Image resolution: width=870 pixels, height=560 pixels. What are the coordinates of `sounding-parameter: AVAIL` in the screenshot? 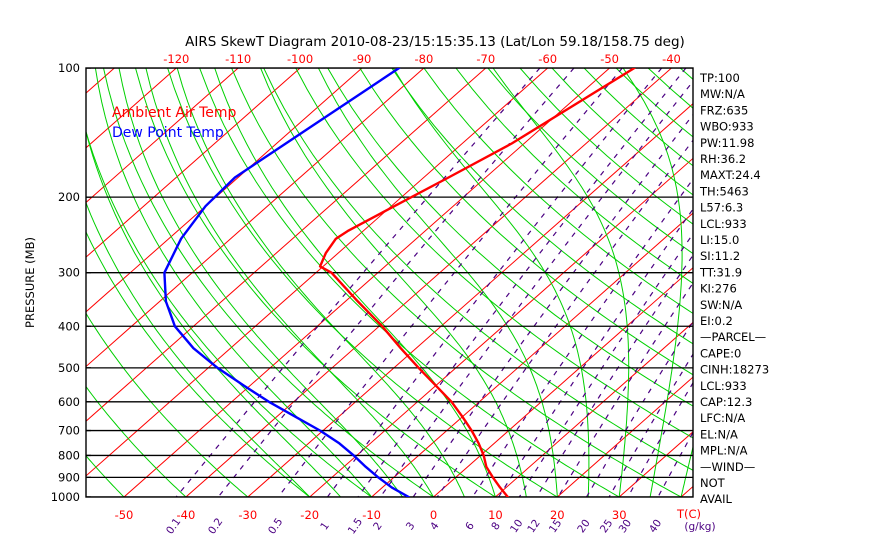 It's located at (716, 499).